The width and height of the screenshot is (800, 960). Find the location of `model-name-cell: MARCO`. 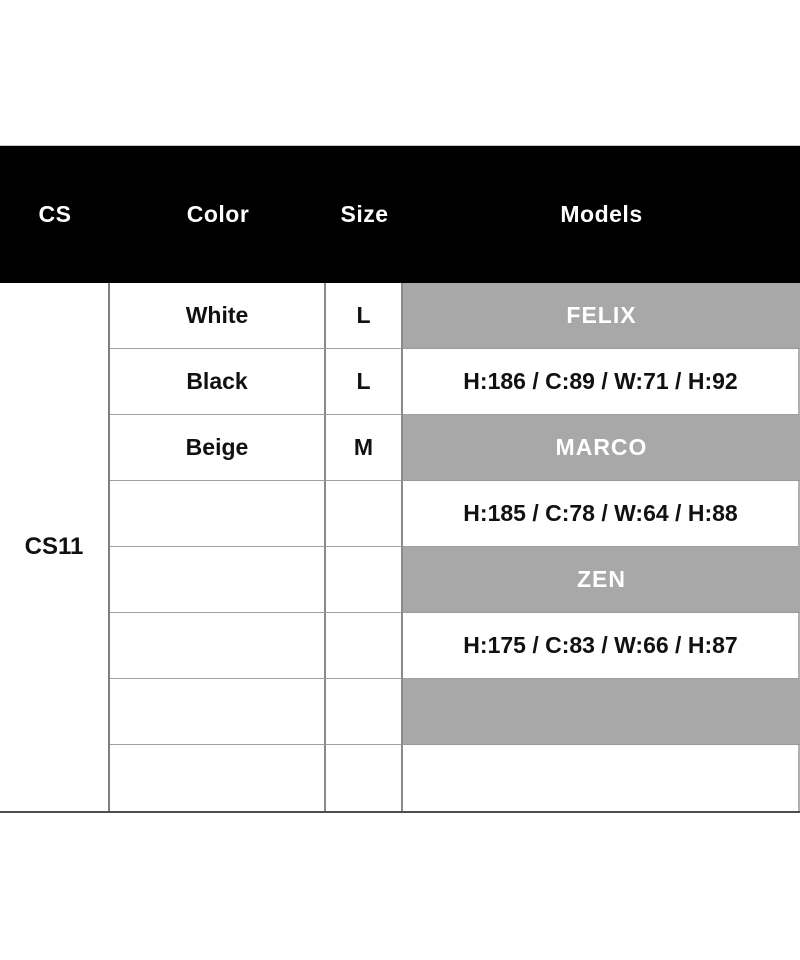

model-name-cell: MARCO is located at coordinates (601, 448).